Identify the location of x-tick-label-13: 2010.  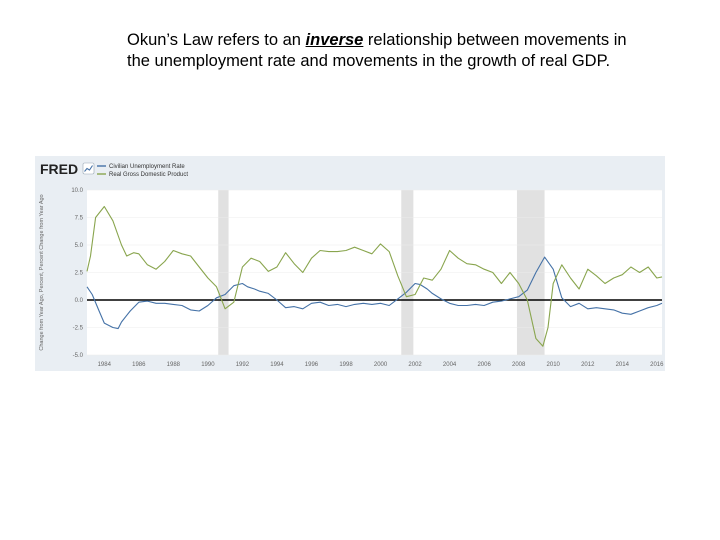
(554, 365).